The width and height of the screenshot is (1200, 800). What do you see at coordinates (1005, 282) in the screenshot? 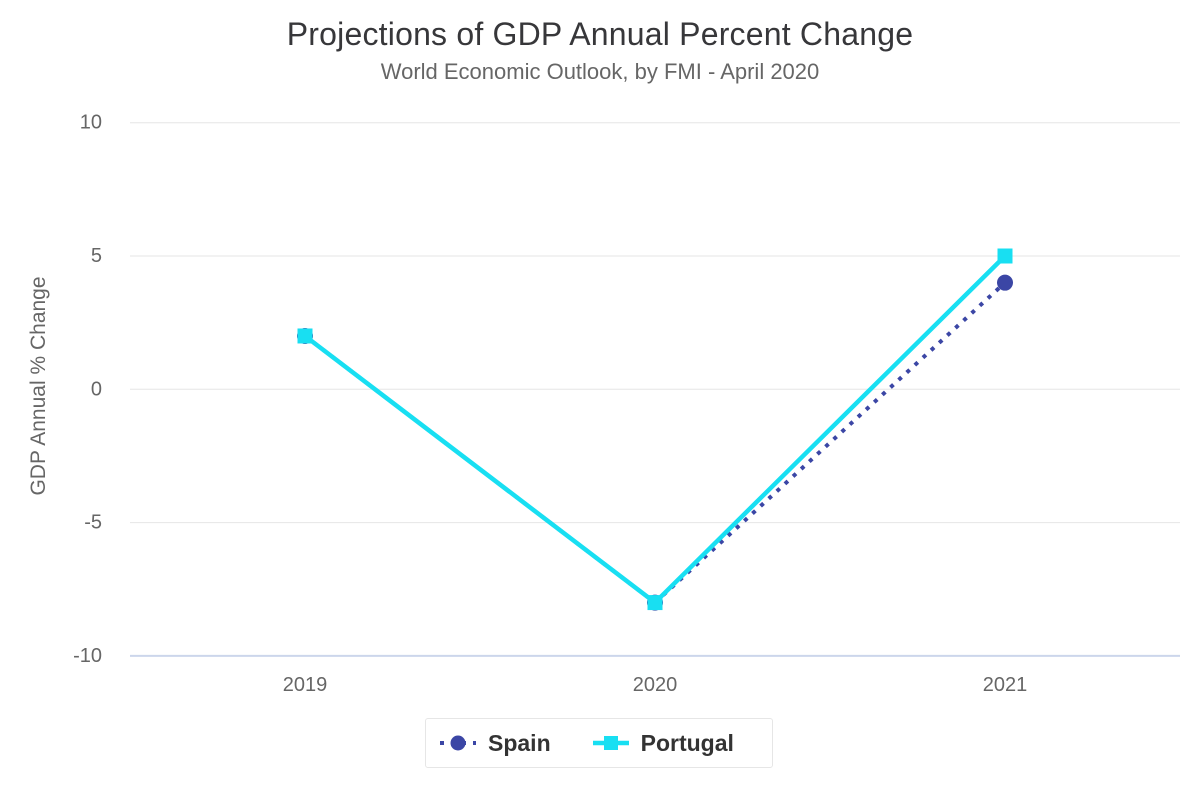
I see `spain-point-2021` at bounding box center [1005, 282].